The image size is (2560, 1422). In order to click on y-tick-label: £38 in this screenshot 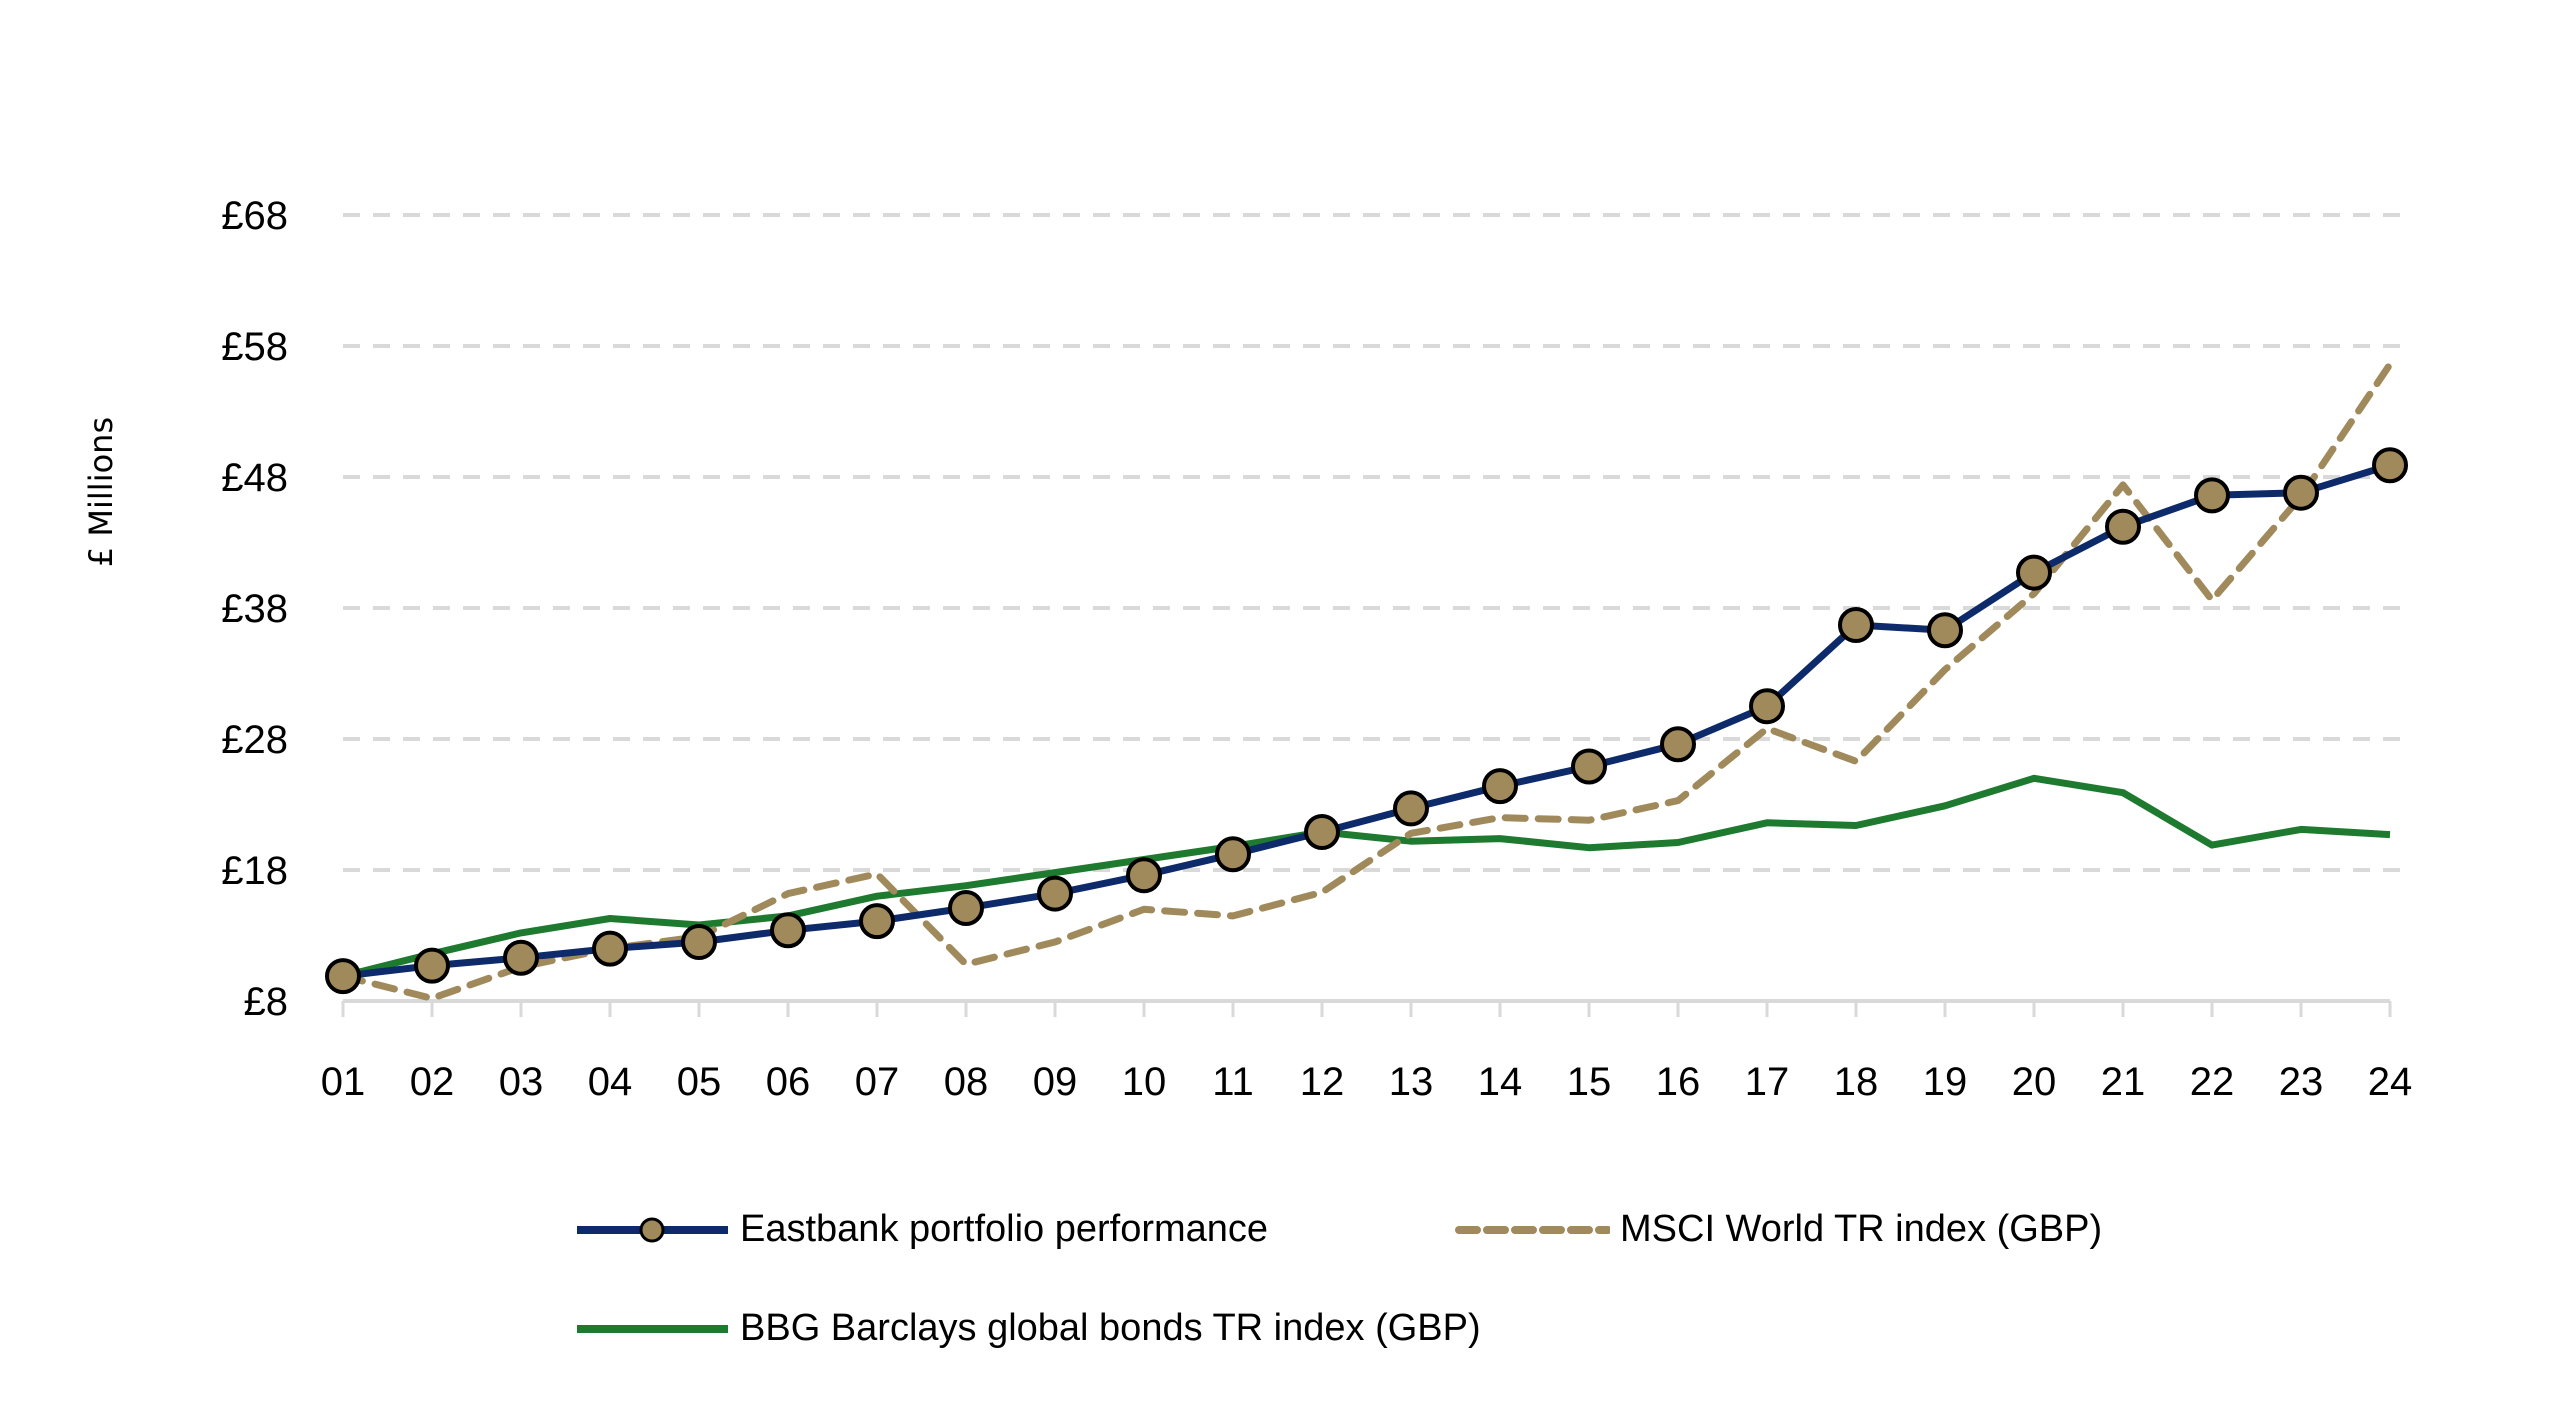, I will do `click(254, 609)`.